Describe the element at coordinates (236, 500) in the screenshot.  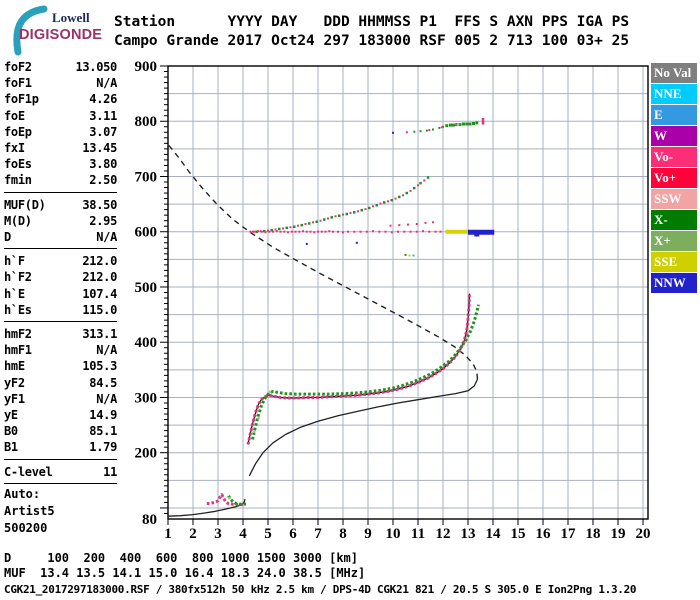
I see `es-trace-x` at that location.